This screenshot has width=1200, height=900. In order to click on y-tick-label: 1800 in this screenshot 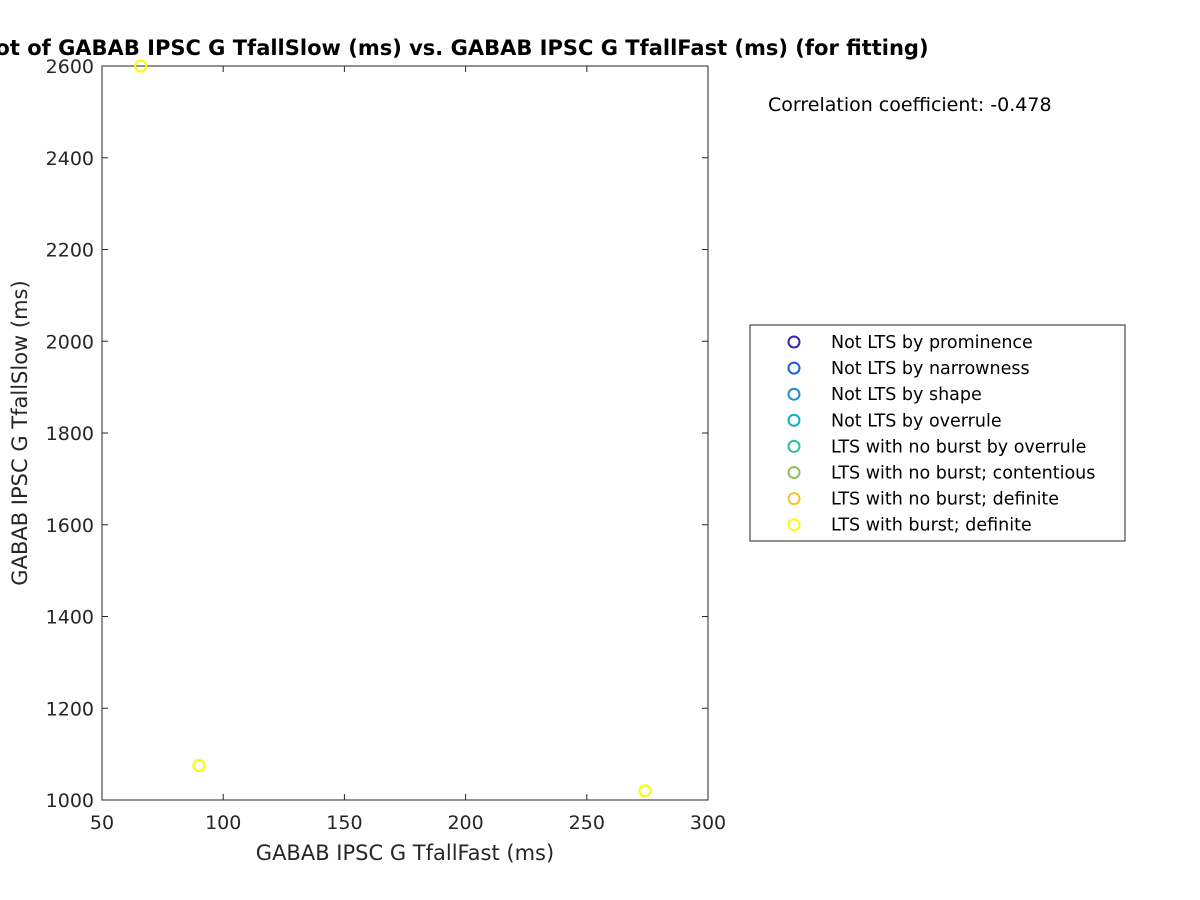, I will do `click(70, 434)`.